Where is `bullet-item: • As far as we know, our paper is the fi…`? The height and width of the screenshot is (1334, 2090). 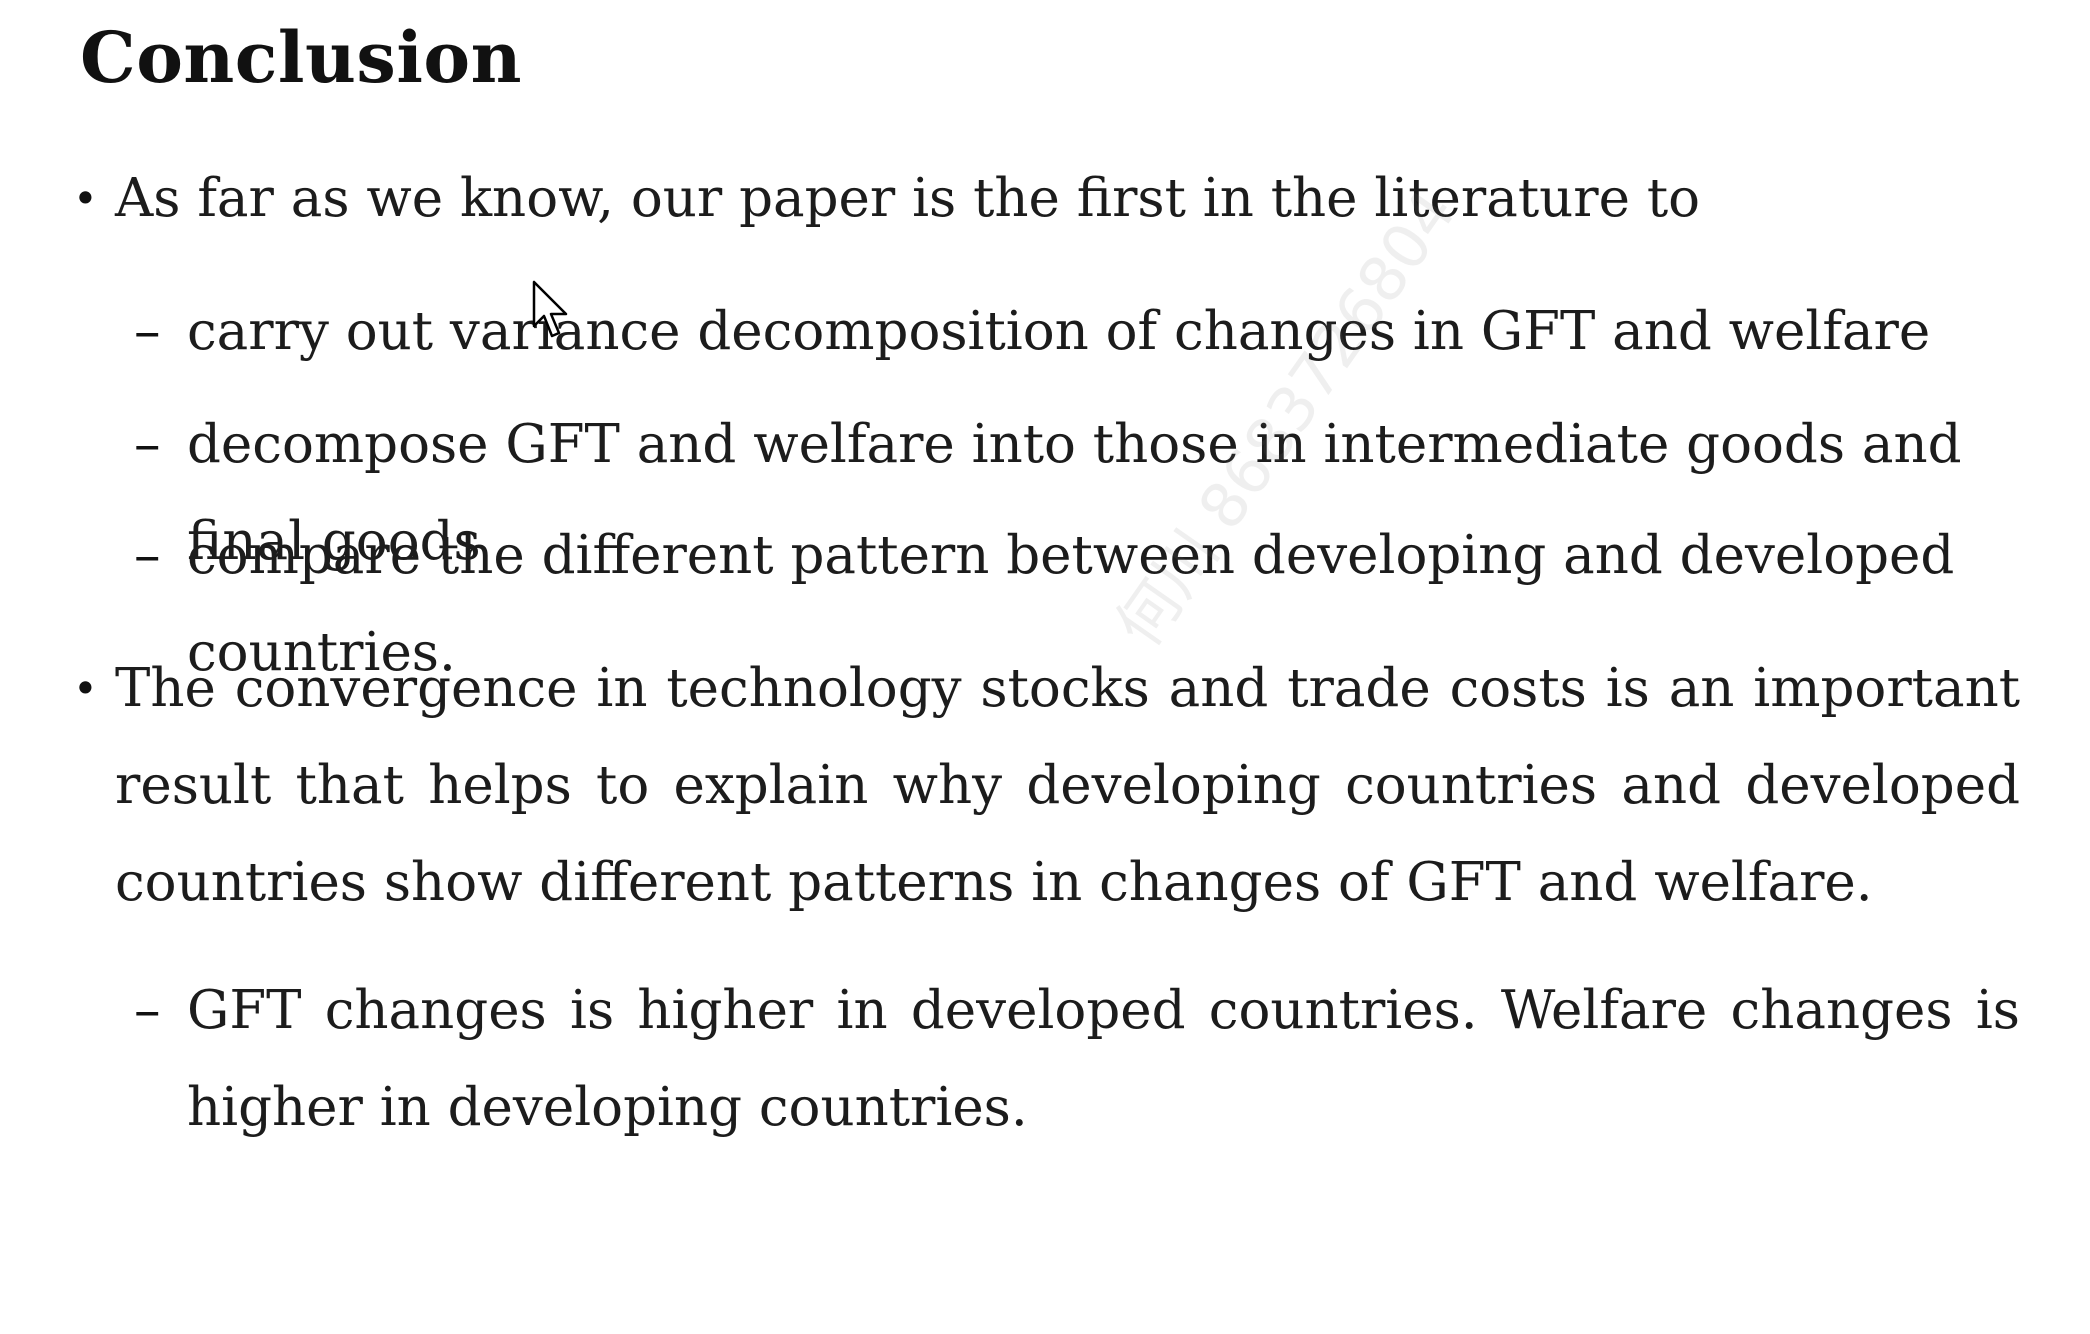 bullet-item: • As far as we know, our paper is the fi… is located at coordinates (1044, 198).